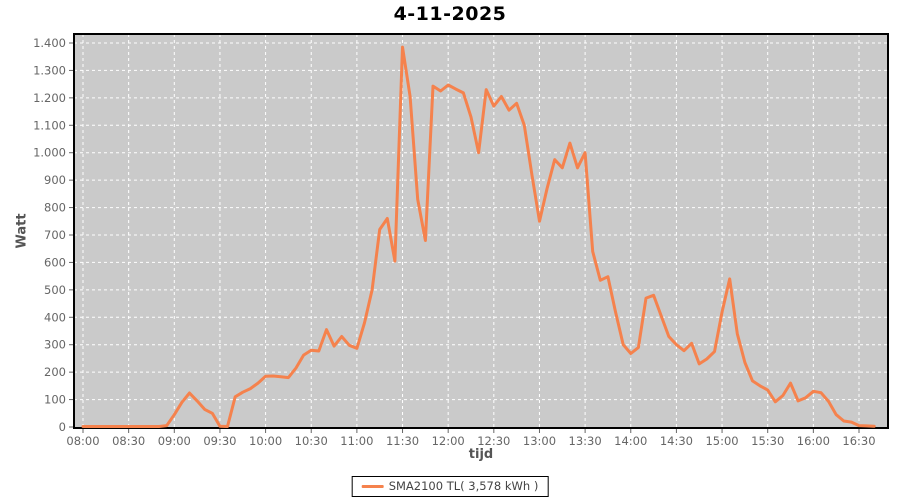 This screenshot has width=900, height=500. What do you see at coordinates (55, 262) in the screenshot?
I see `y-tick-label: 600` at bounding box center [55, 262].